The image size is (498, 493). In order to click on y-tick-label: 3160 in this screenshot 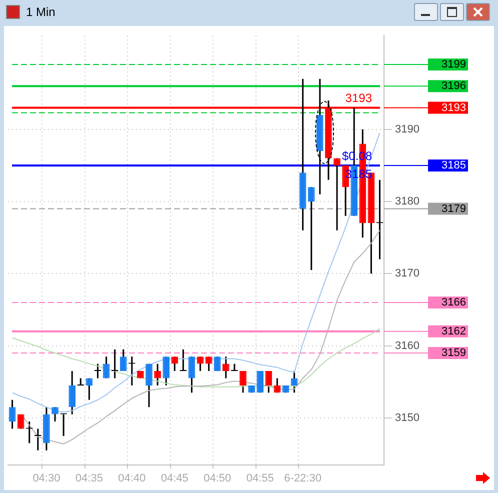, I will do `click(407, 346)`.